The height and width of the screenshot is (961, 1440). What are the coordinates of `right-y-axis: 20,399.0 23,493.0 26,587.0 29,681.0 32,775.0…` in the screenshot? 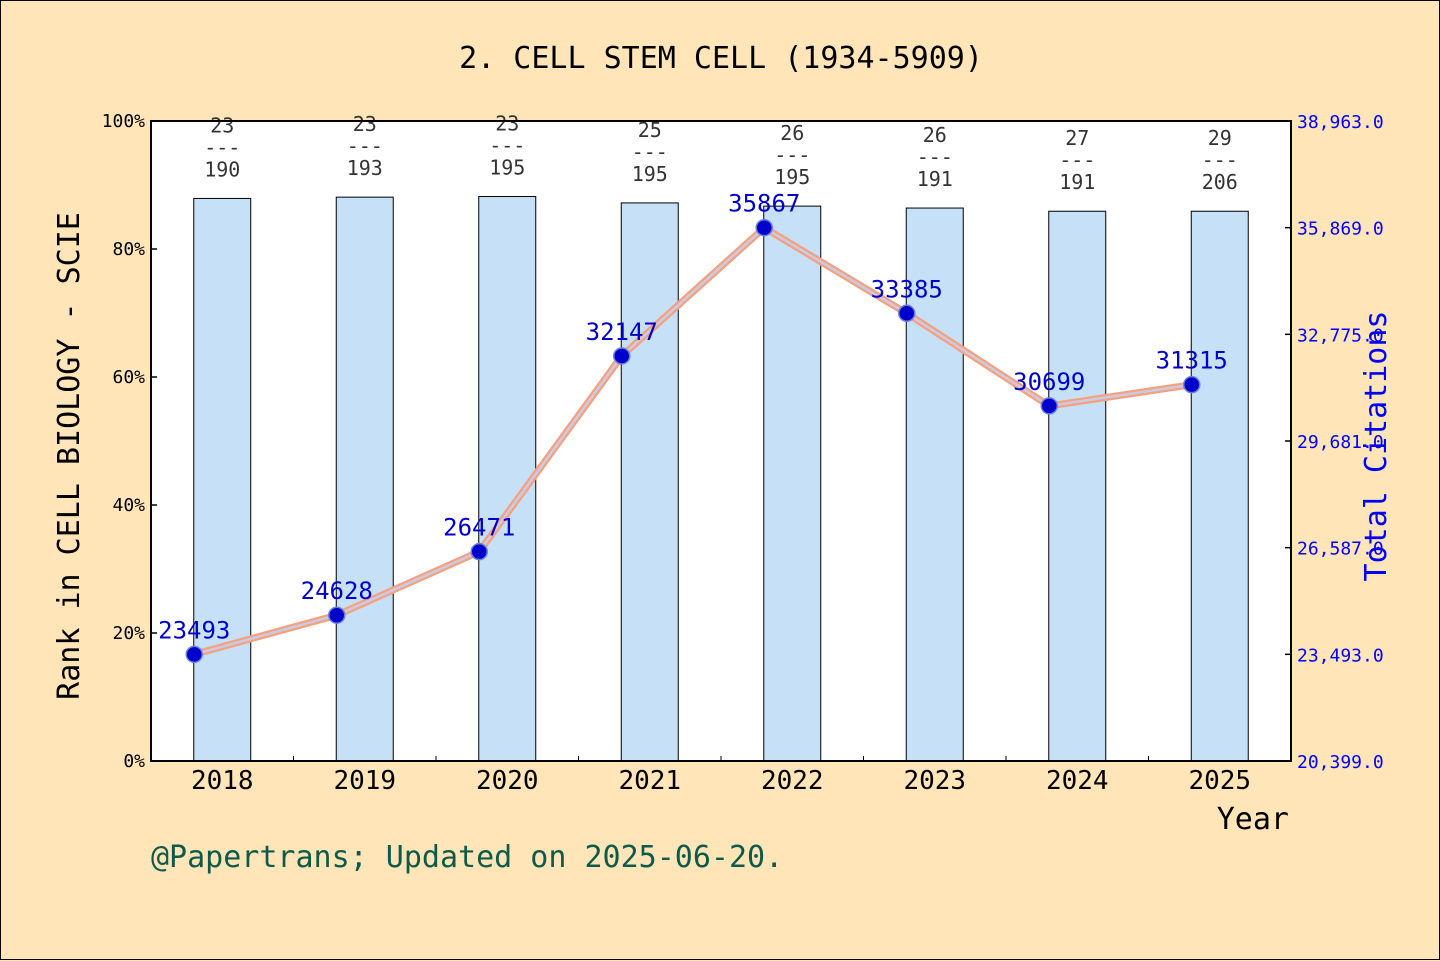 It's located at (1334, 442).